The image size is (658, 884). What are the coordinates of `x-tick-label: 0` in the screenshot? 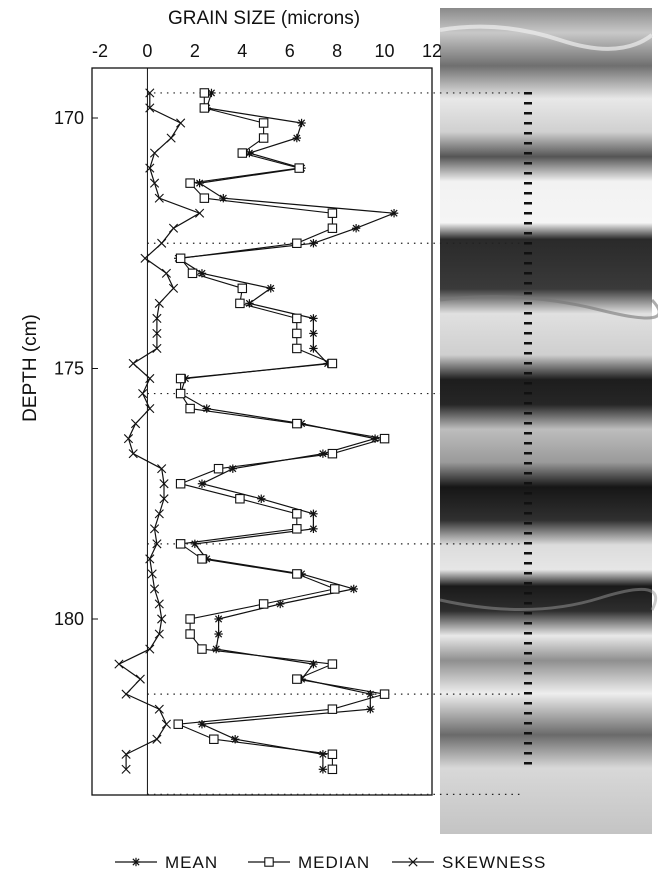 It's located at (147, 51).